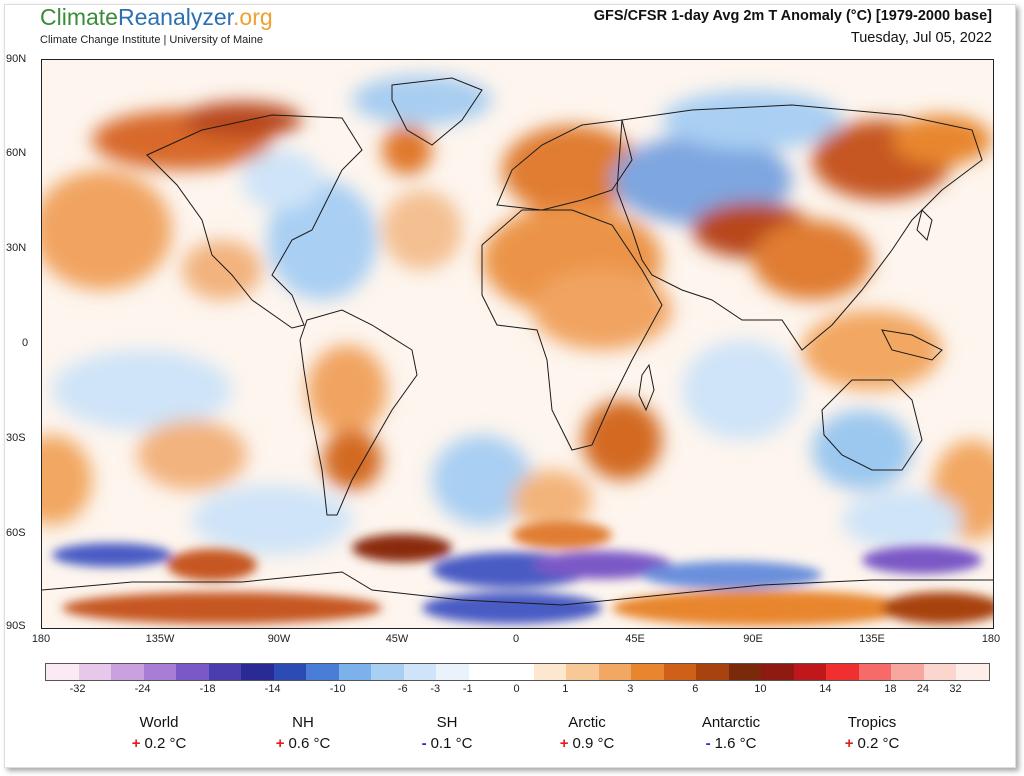  Describe the element at coordinates (253, 17) in the screenshot. I see `logo-org: .org` at that location.